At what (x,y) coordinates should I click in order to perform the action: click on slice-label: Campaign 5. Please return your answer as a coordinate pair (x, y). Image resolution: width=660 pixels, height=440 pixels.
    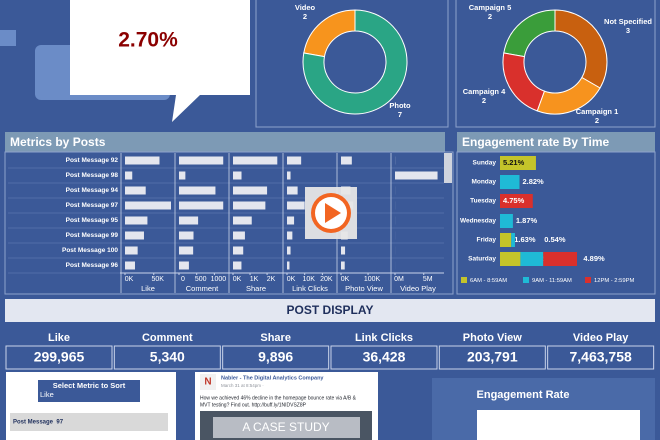
    Looking at the image, I should click on (490, 7).